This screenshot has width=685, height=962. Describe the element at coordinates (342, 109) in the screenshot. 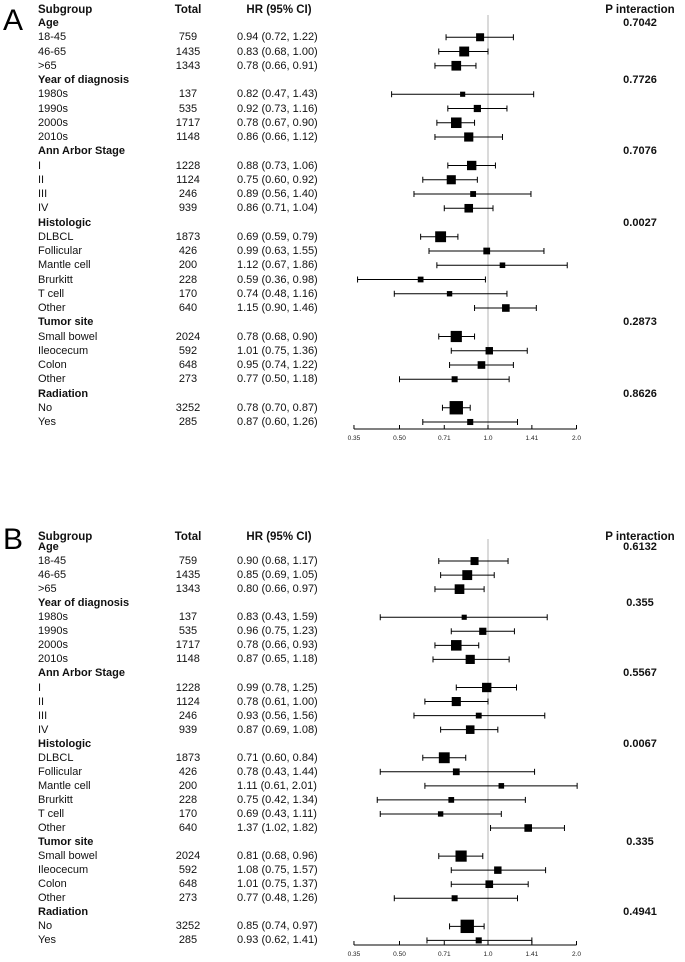

I see `subgroup-row: 1990s 535 0.92 (0.73, 1.16)` at that location.